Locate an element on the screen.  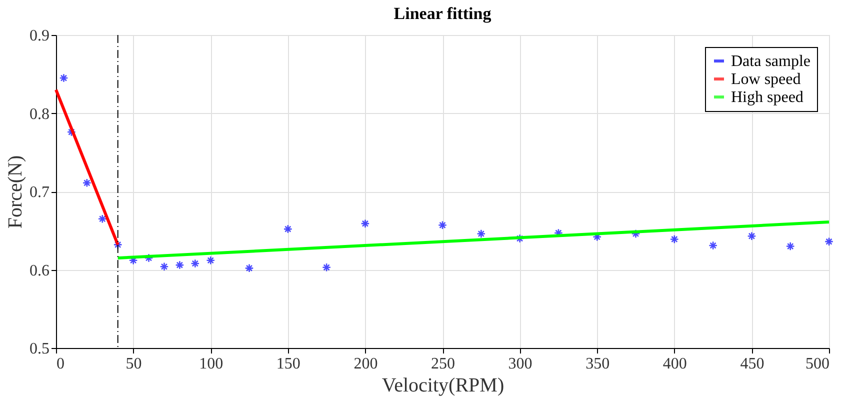
y-tick-label: 0.6 is located at coordinates (40, 271).